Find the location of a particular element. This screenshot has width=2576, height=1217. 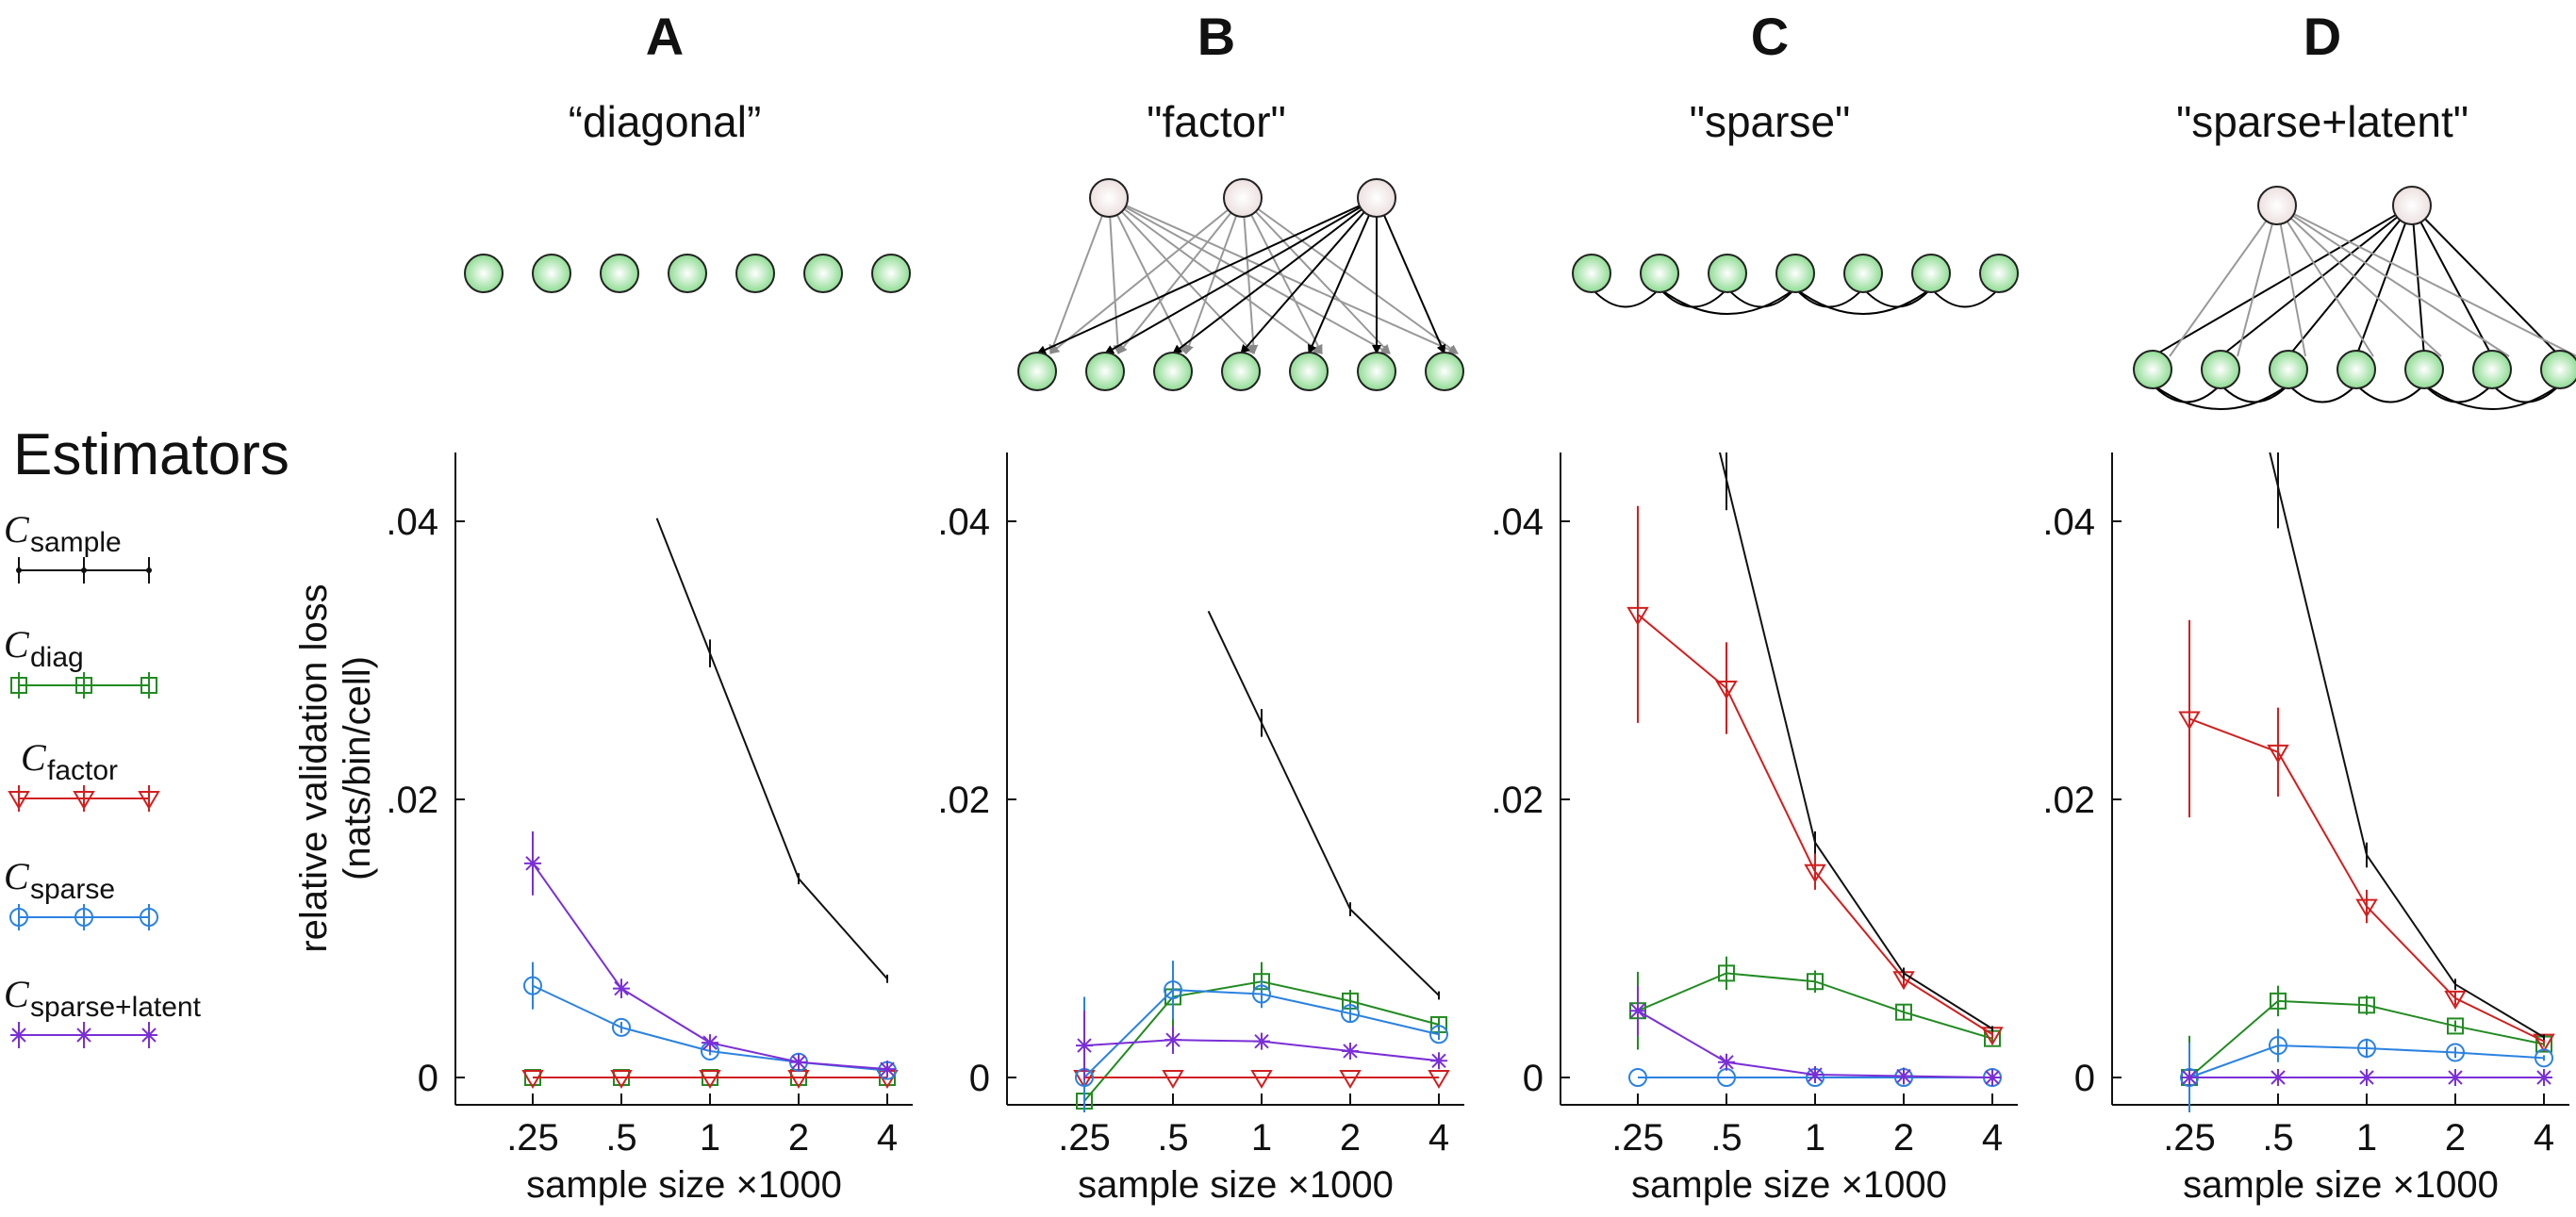

legend-subscript: sparse is located at coordinates (72, 889).